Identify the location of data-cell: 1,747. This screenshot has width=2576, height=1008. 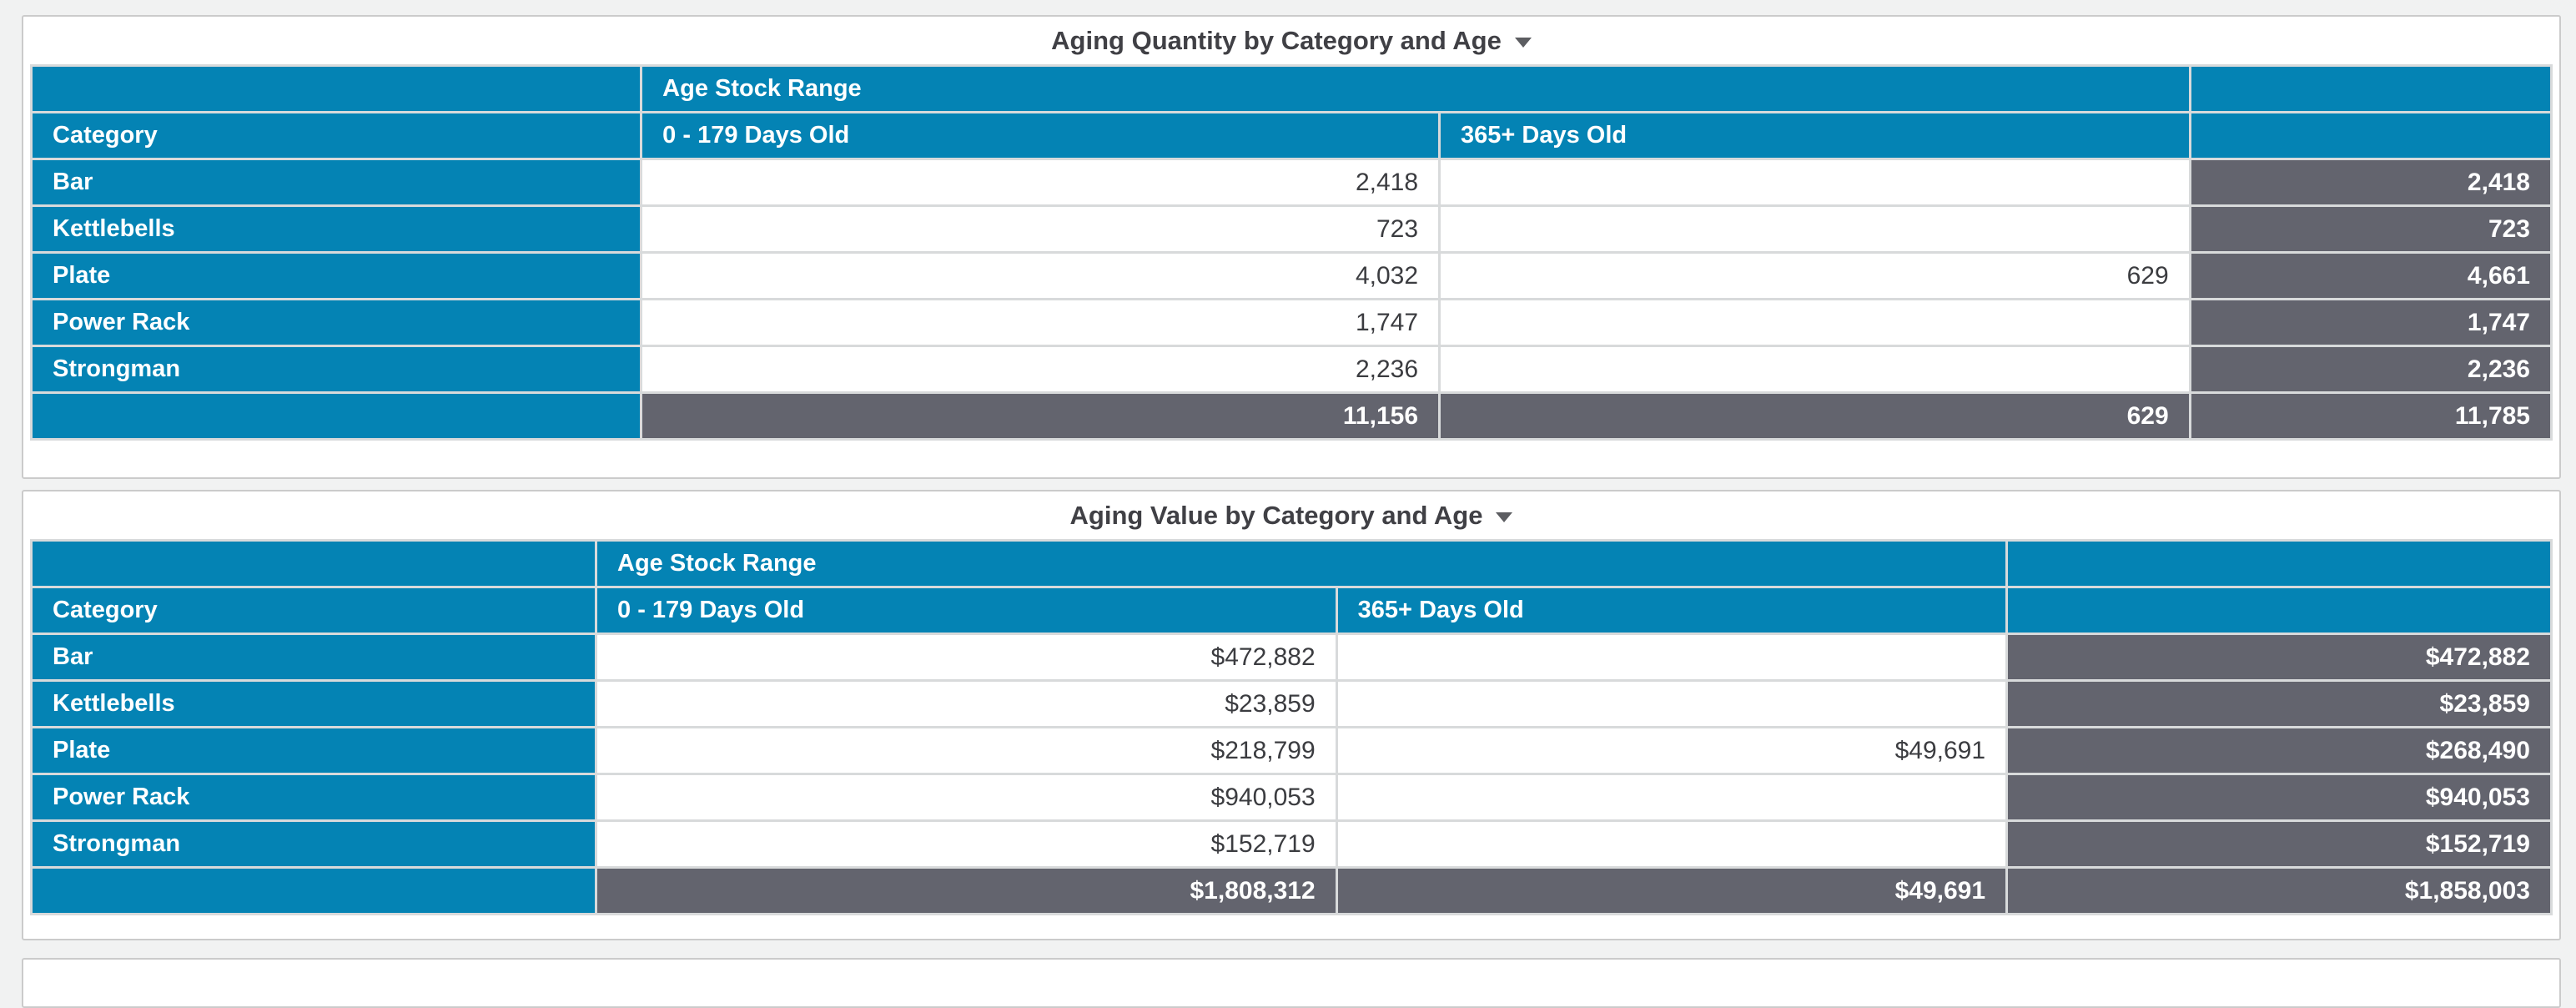
(1040, 322).